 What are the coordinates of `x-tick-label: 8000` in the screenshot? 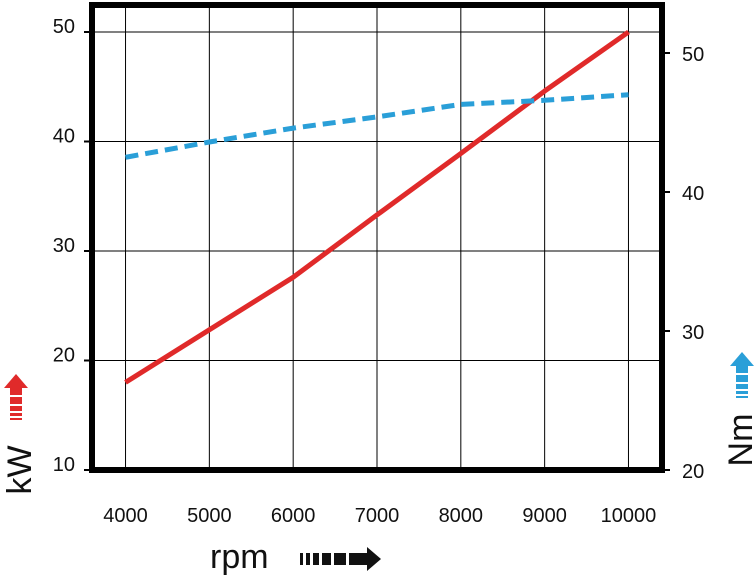 It's located at (461, 516).